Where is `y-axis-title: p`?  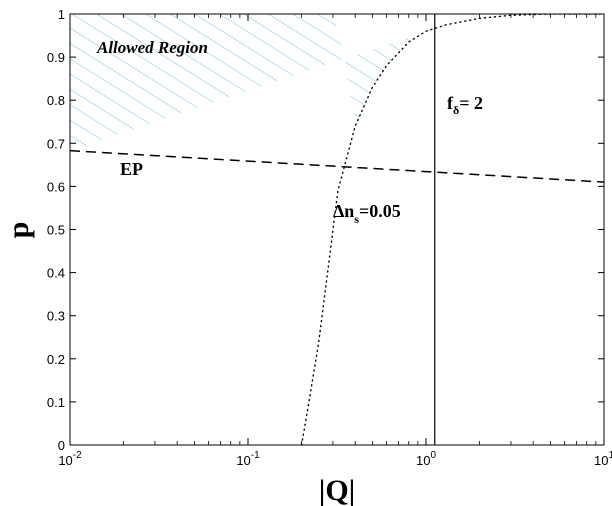 y-axis-title: p is located at coordinates (18, 230).